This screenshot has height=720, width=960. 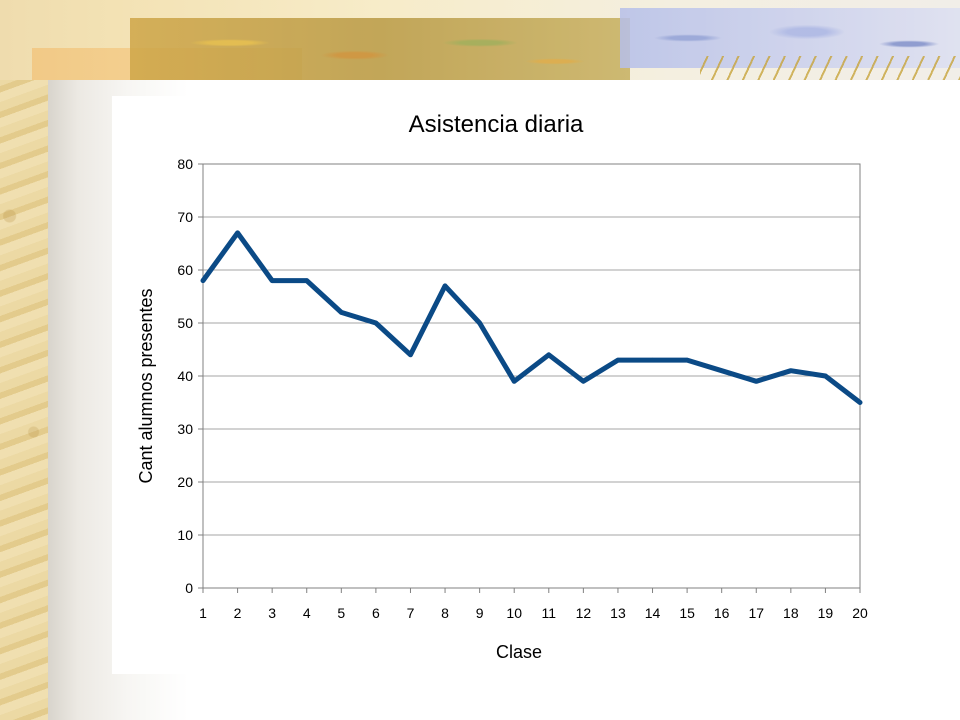 What do you see at coordinates (185, 270) in the screenshot?
I see `y-tick-label: 60` at bounding box center [185, 270].